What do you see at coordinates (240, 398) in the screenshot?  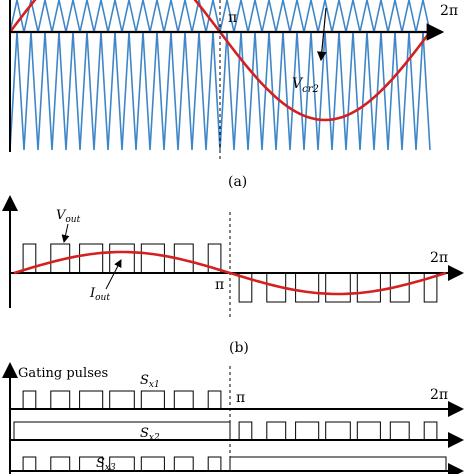 I see `panel-c-pi-label: π` at bounding box center [240, 398].